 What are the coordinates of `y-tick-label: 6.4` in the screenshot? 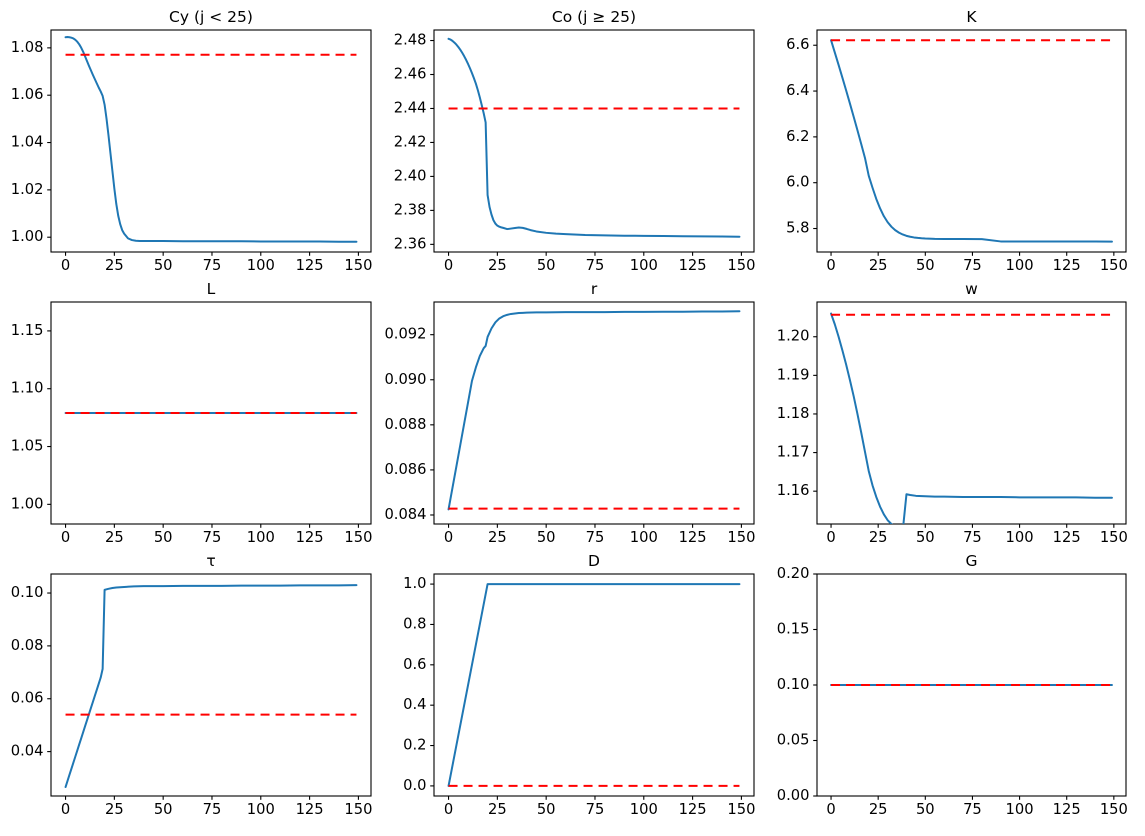 It's located at (797, 90).